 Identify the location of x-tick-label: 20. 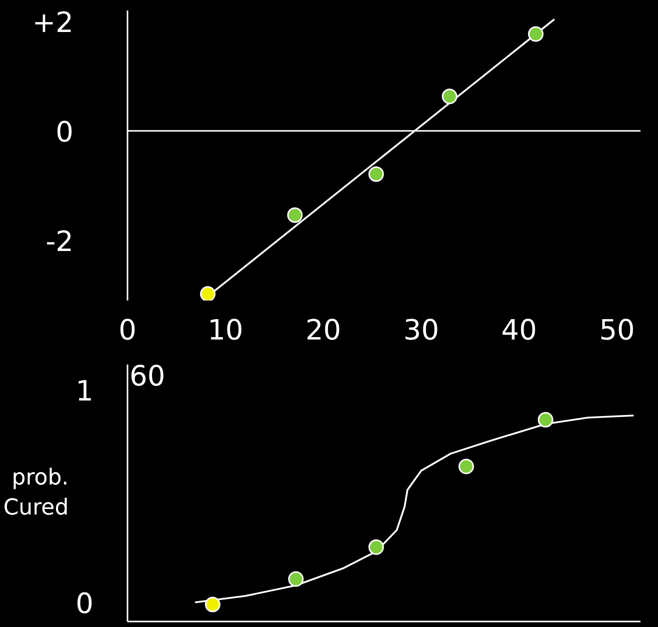
(323, 330).